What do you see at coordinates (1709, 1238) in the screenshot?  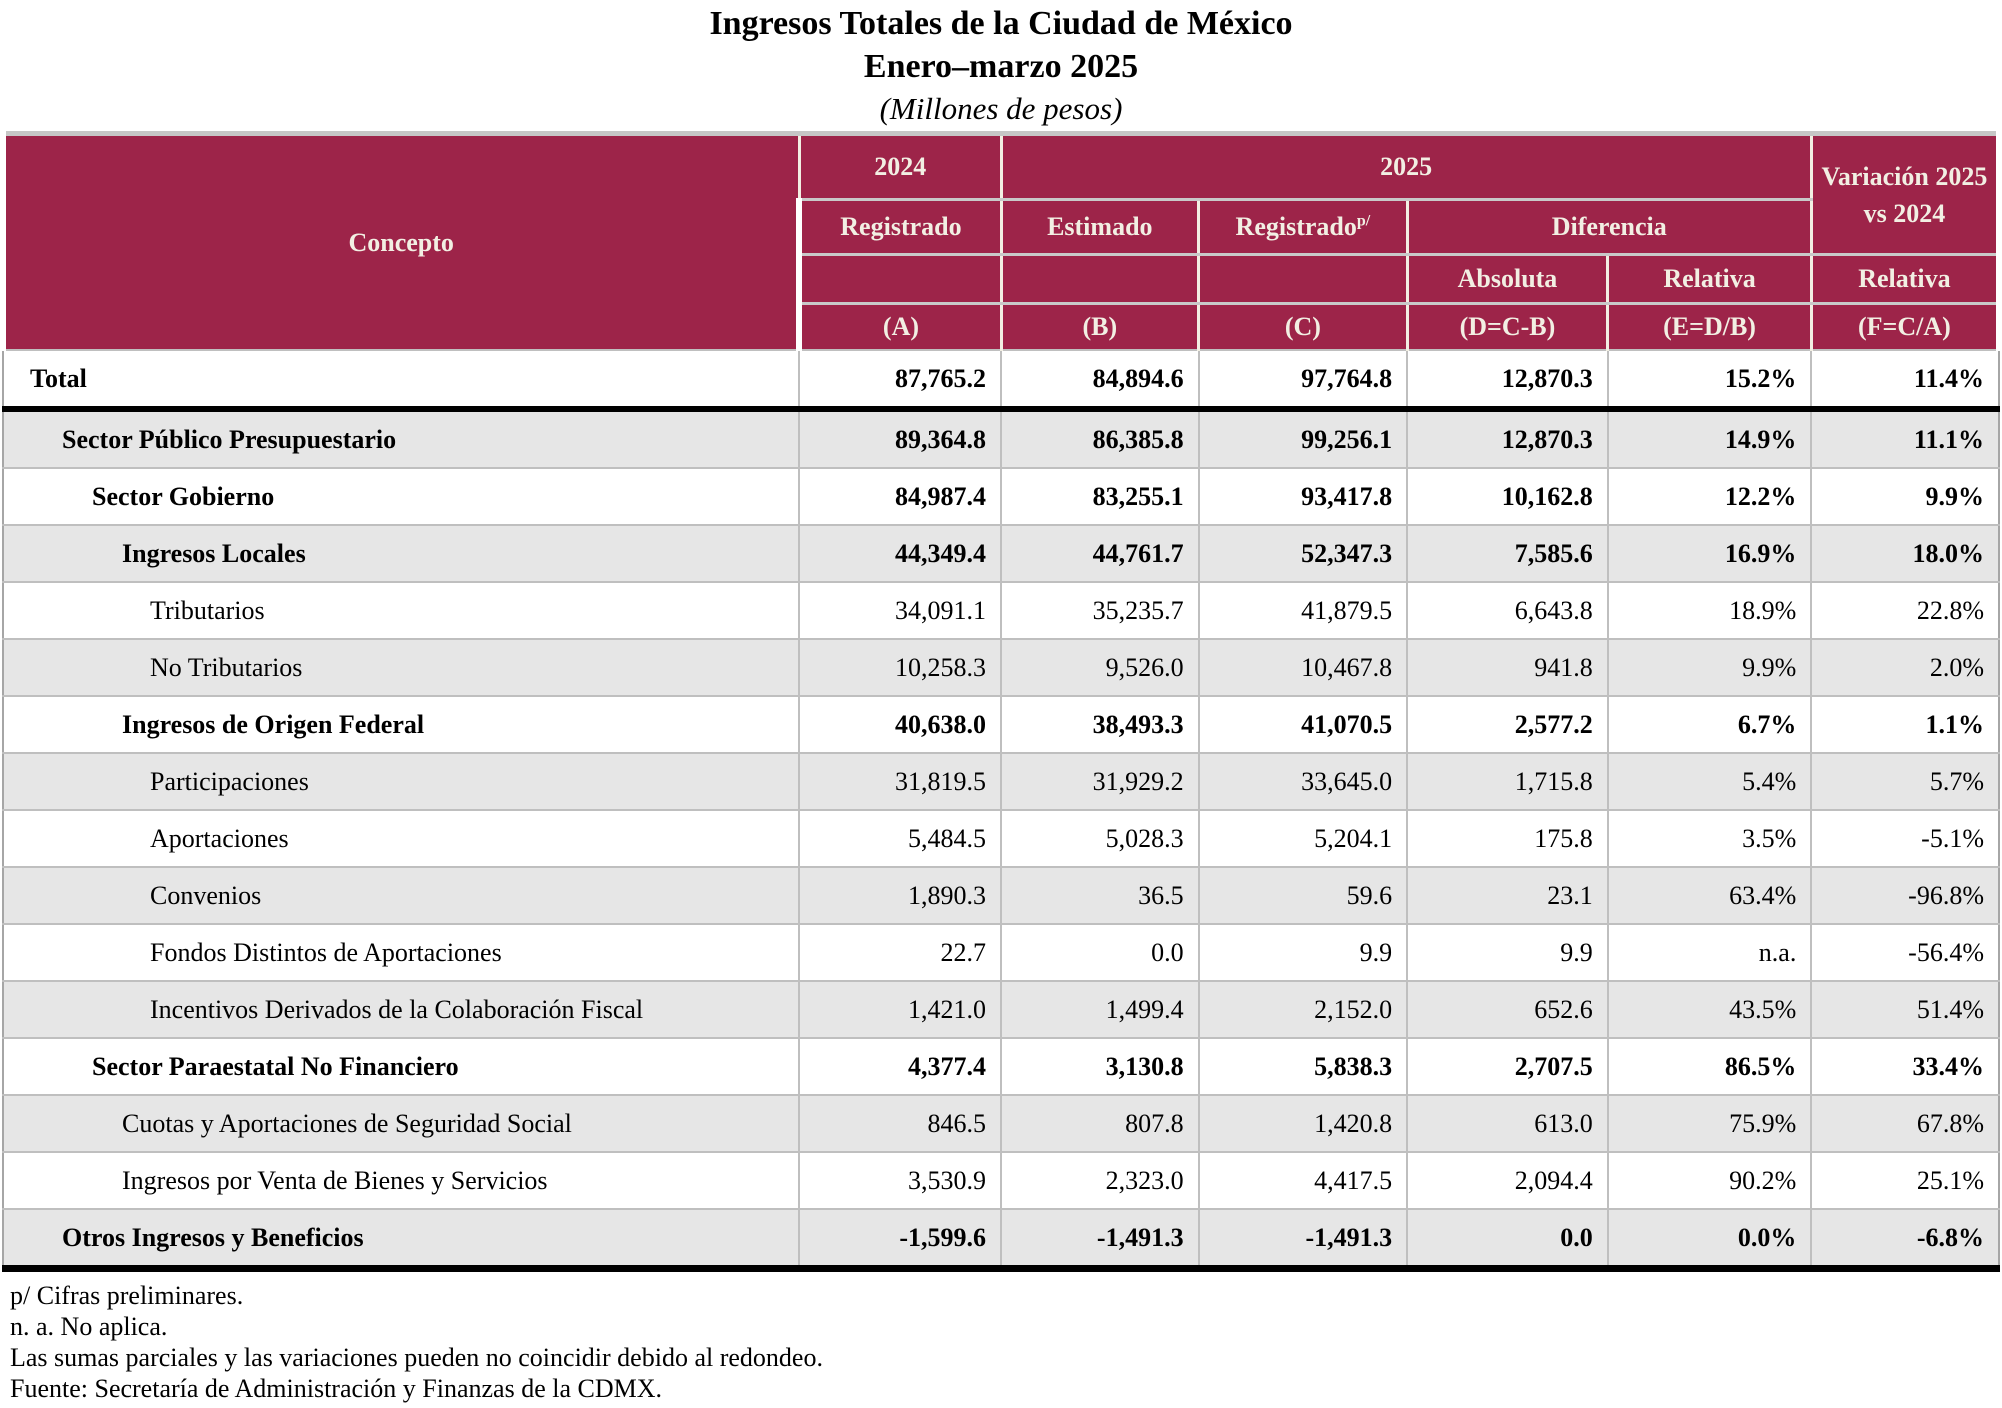 I see `value-cell: 0.0%` at bounding box center [1709, 1238].